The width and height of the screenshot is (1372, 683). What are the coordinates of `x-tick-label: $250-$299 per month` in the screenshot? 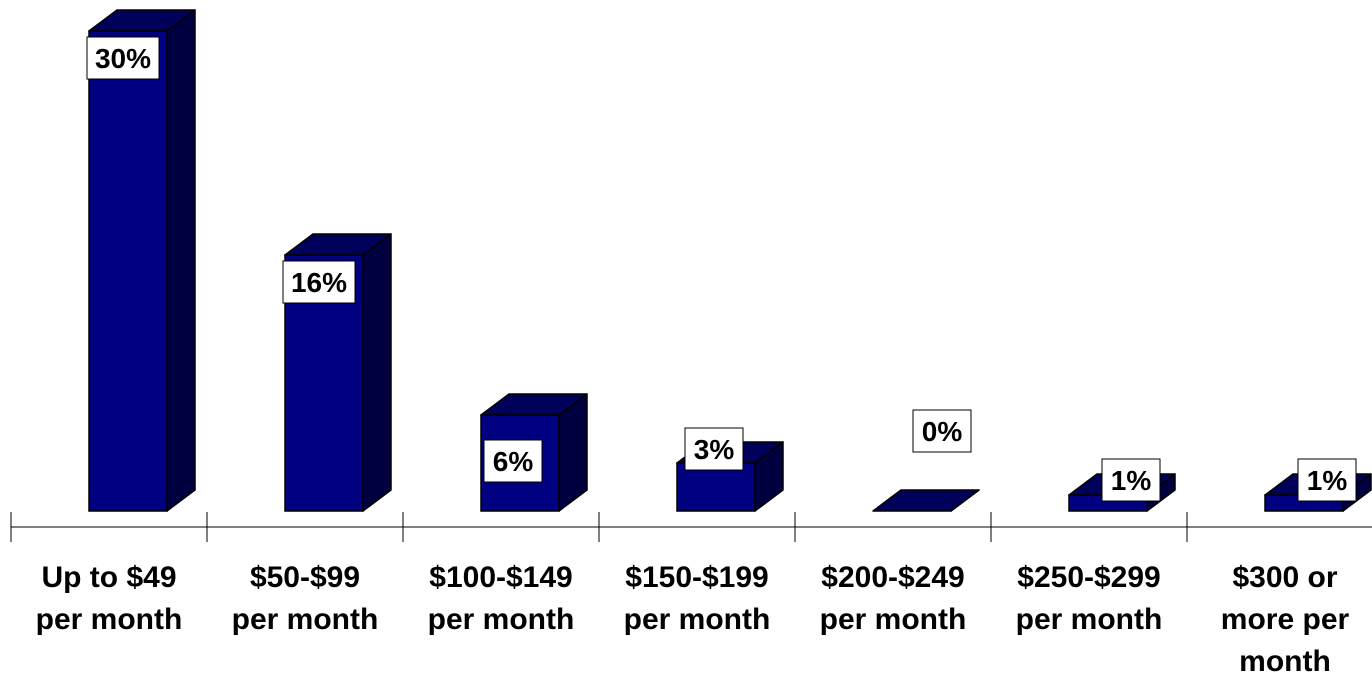 It's located at (1089, 598).